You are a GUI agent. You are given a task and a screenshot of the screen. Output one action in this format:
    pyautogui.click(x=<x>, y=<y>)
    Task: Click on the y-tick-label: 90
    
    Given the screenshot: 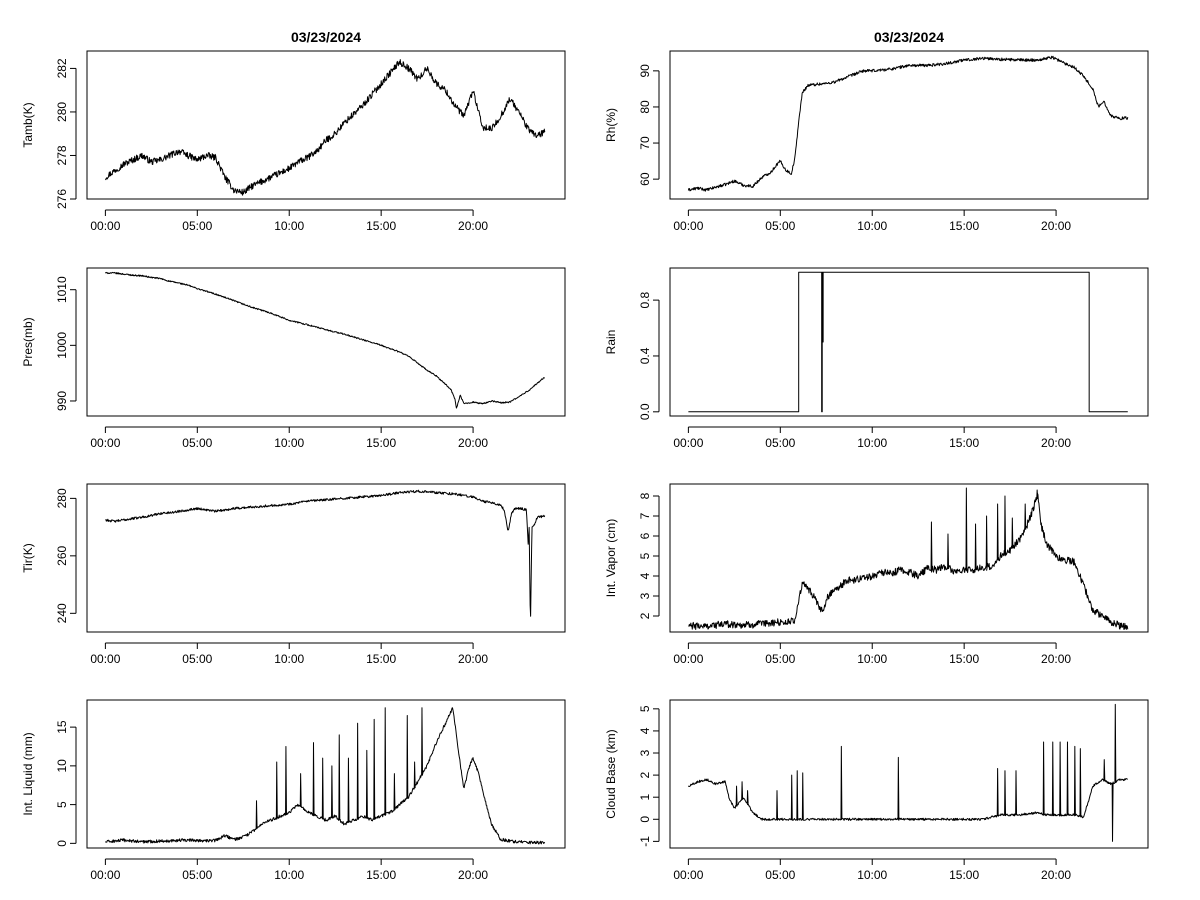 What is the action you would take?
    pyautogui.click(x=645, y=71)
    